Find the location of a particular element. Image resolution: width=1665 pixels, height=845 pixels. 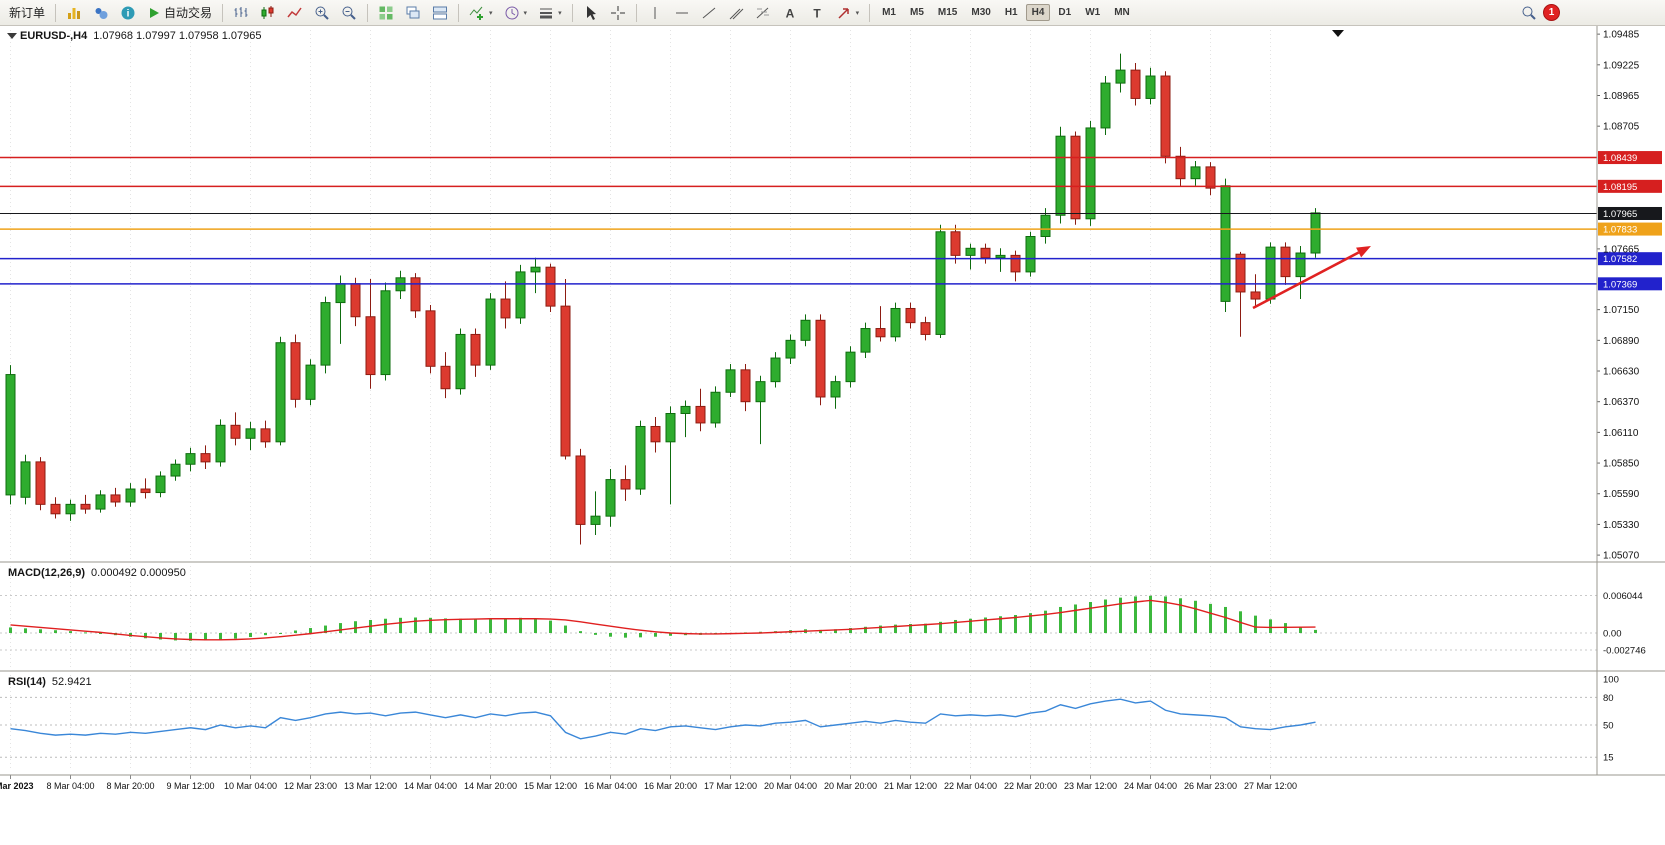

trendline-button is located at coordinates (709, 13).